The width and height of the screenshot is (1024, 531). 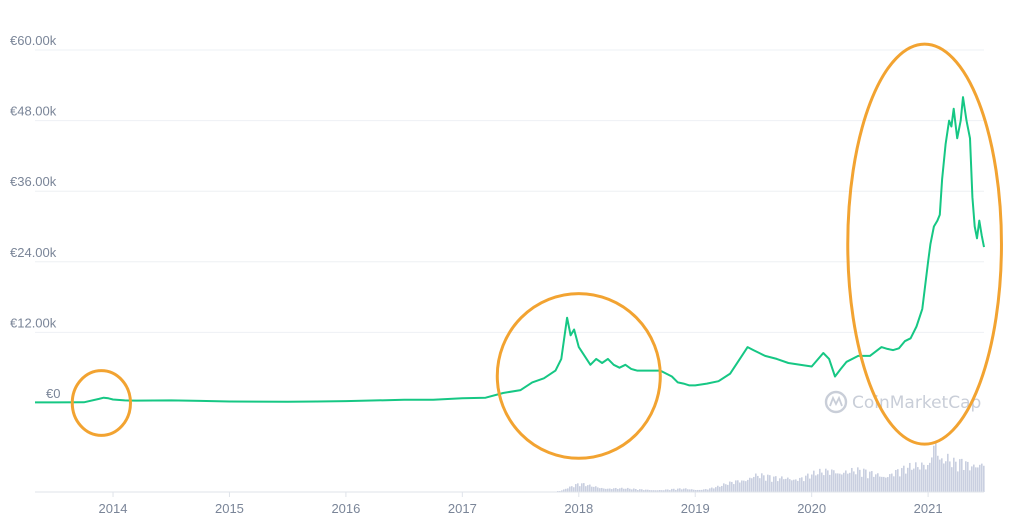 I want to click on volume-bars, so click(x=771, y=466).